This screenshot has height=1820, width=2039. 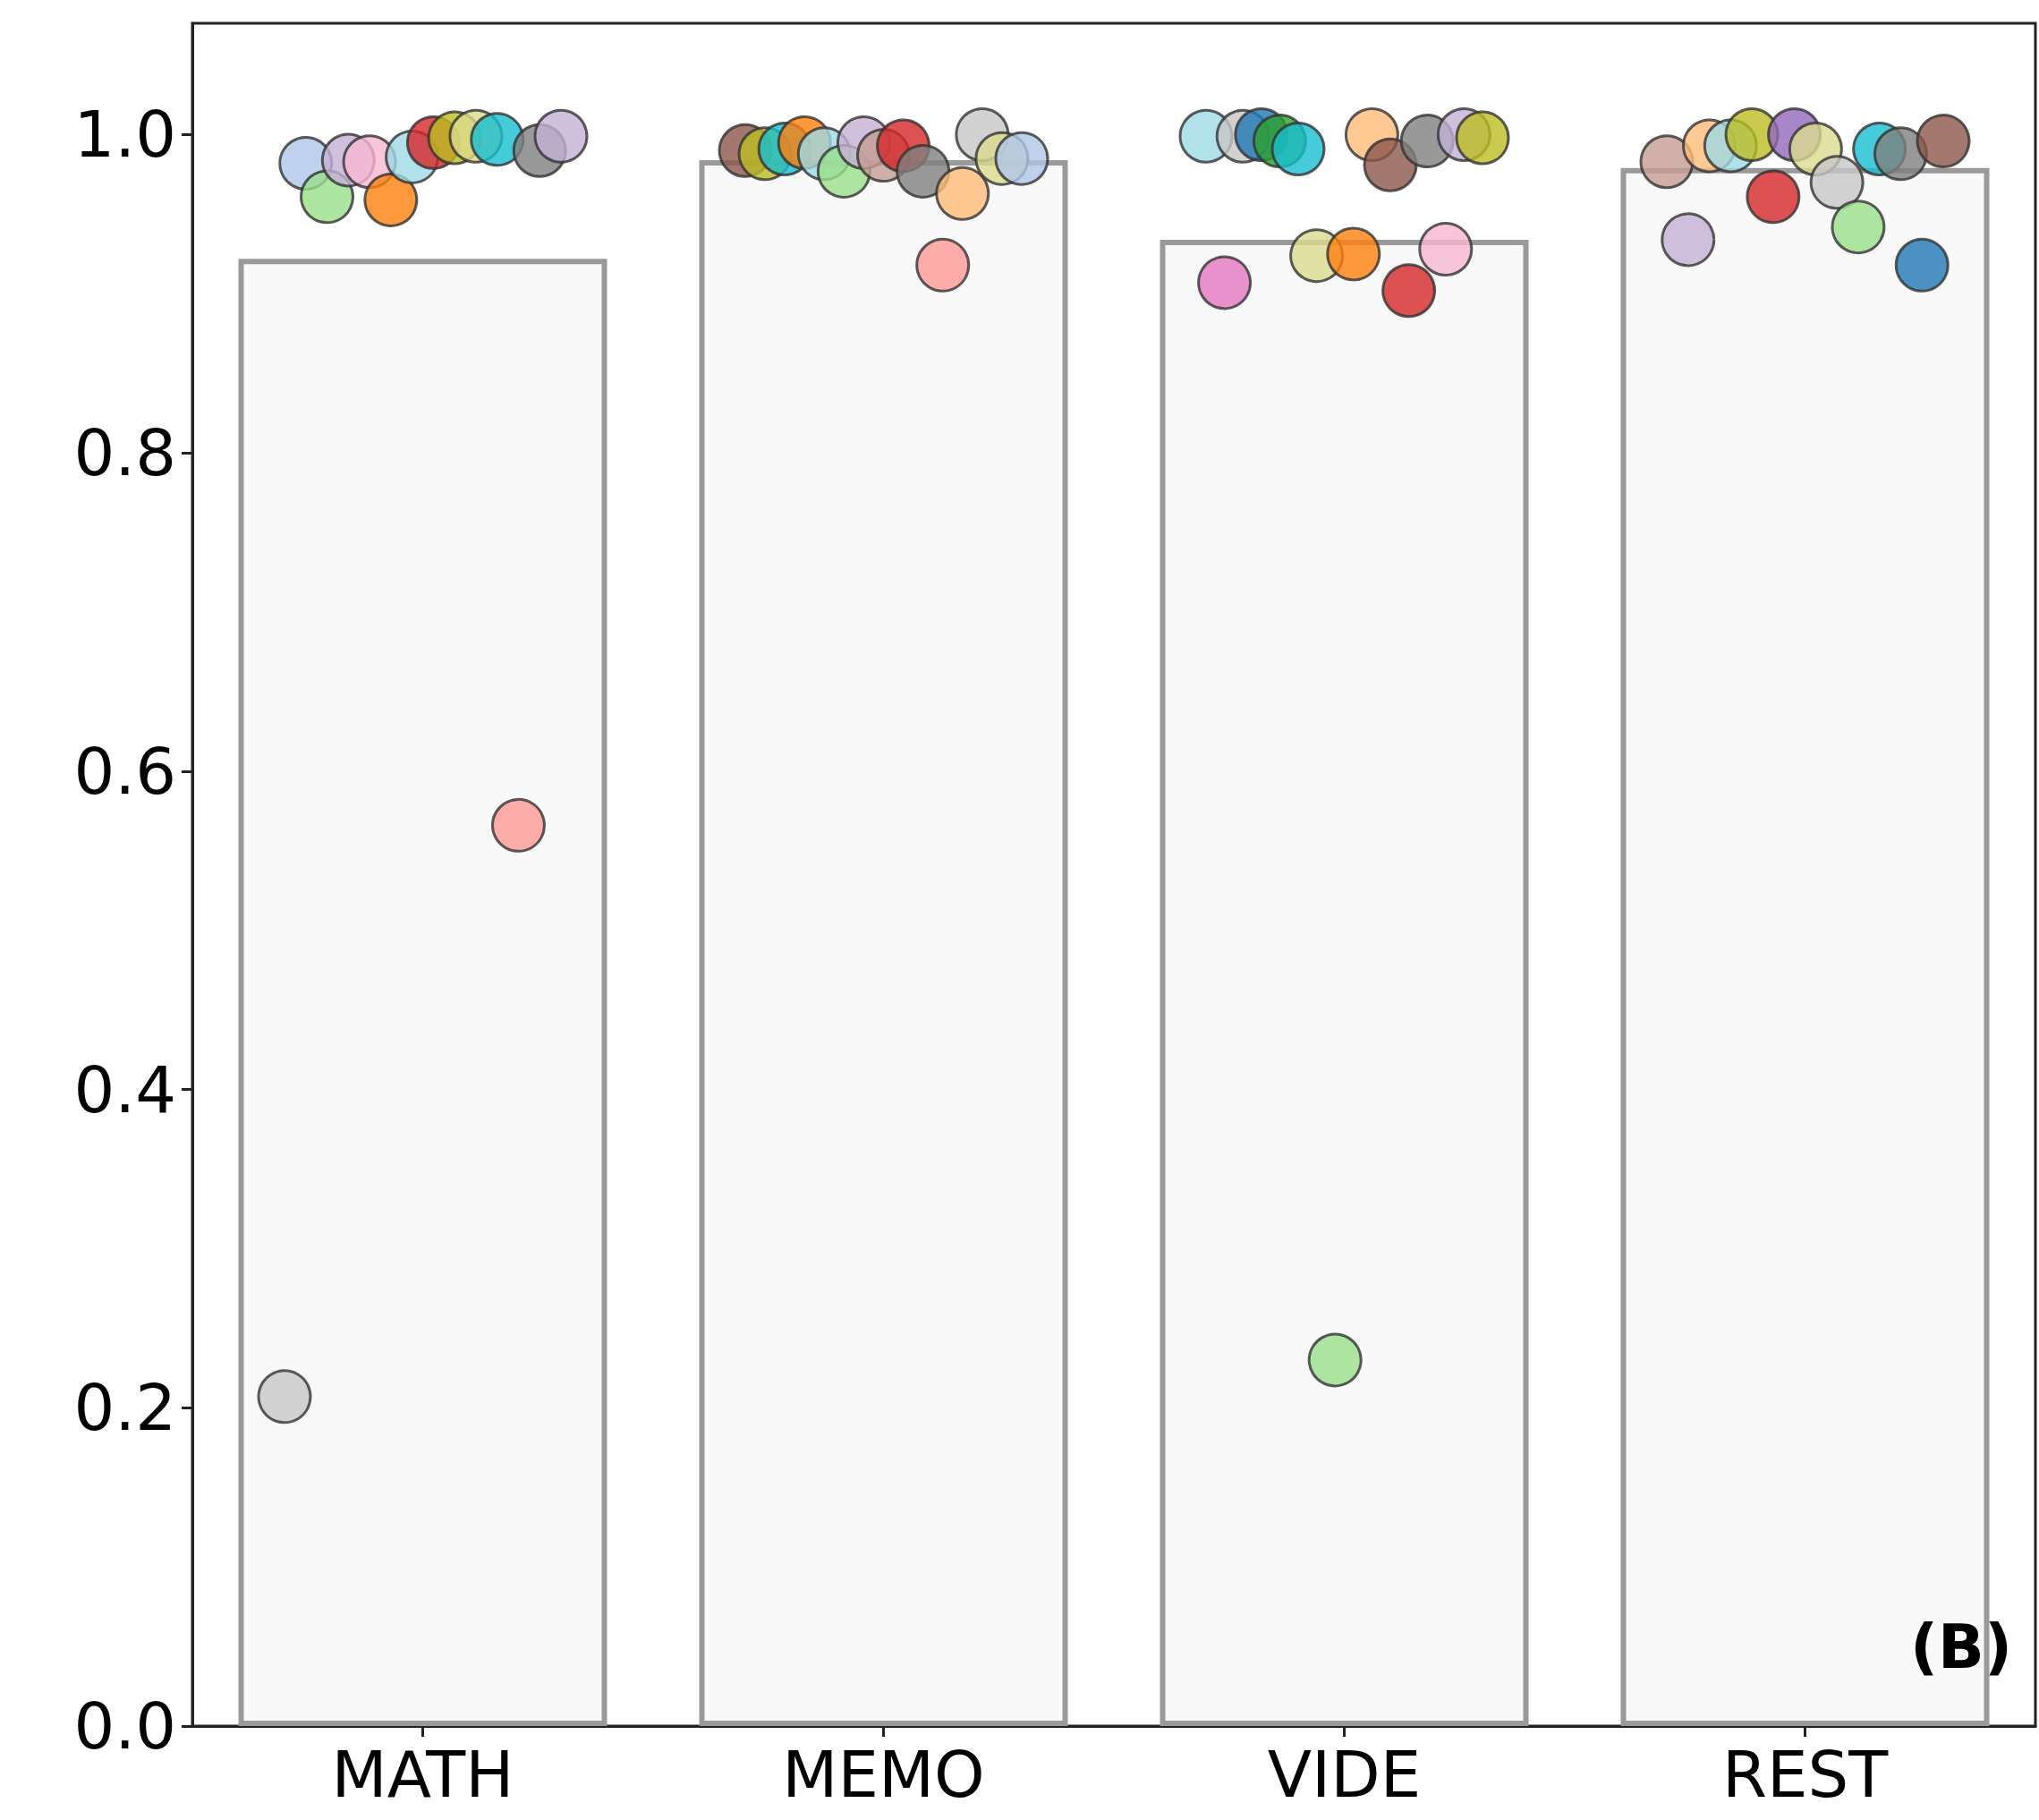 What do you see at coordinates (124, 1726) in the screenshot?
I see `y-tick-label: 0.0` at bounding box center [124, 1726].